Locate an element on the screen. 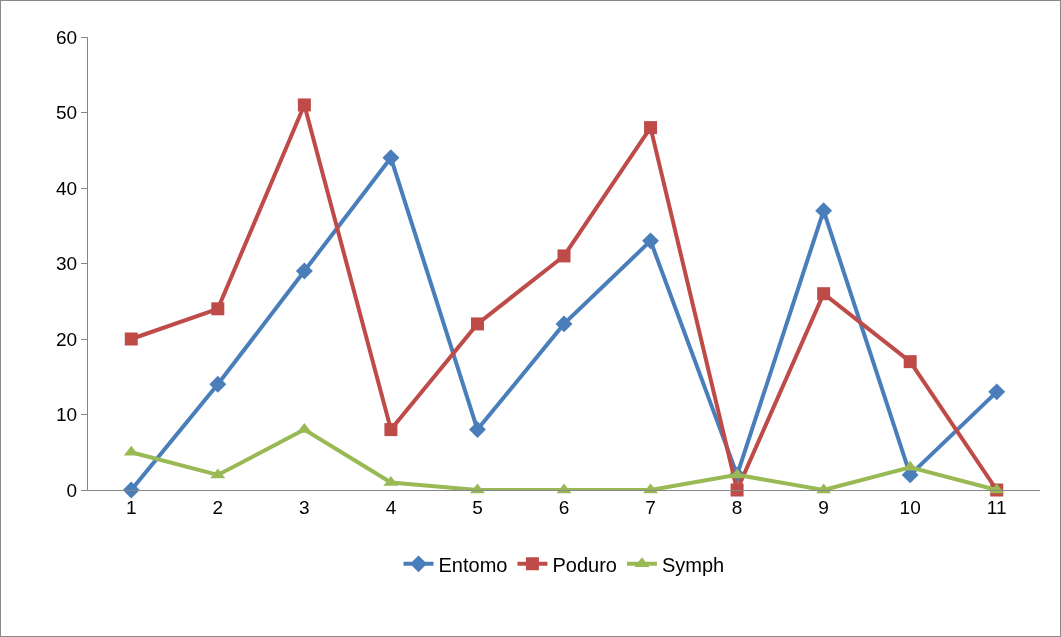 This screenshot has height=637, width=1061. x-tick-label: 10 is located at coordinates (910, 507).